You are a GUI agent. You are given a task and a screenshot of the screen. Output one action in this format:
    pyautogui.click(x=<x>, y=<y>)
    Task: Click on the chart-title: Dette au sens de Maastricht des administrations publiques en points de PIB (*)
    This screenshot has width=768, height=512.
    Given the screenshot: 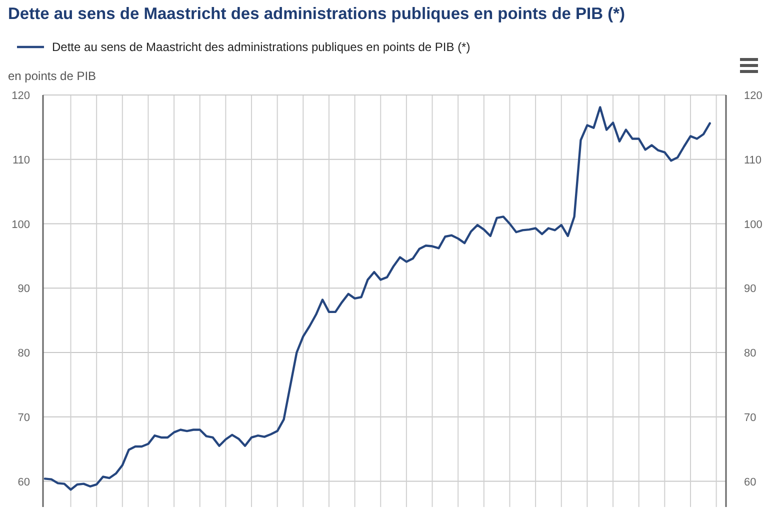 What is the action you would take?
    pyautogui.click(x=317, y=14)
    